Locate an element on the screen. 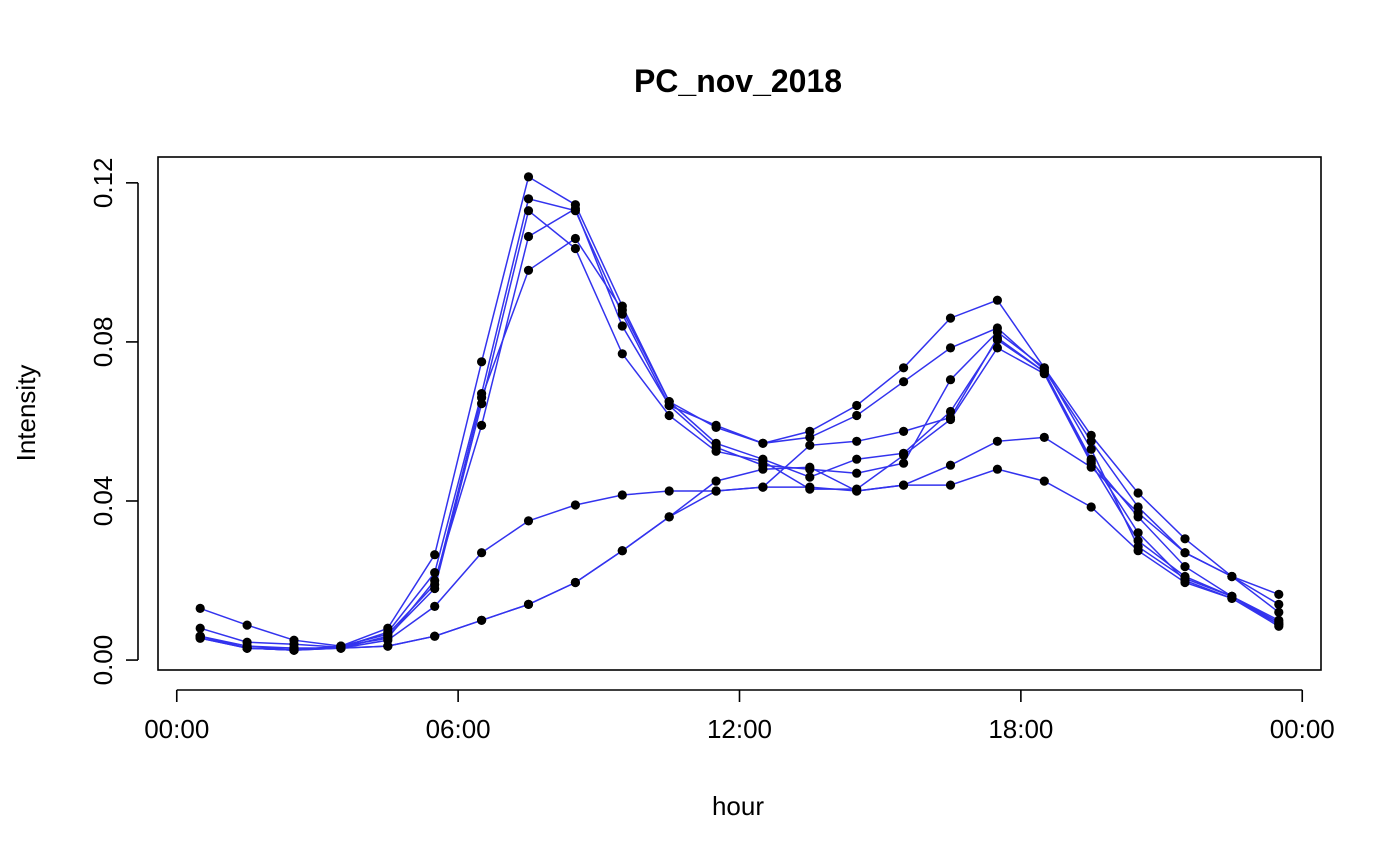 Image resolution: width=1400 pixels, height=866 pixels. y-tick-label: 0.04 is located at coordinates (103, 501).